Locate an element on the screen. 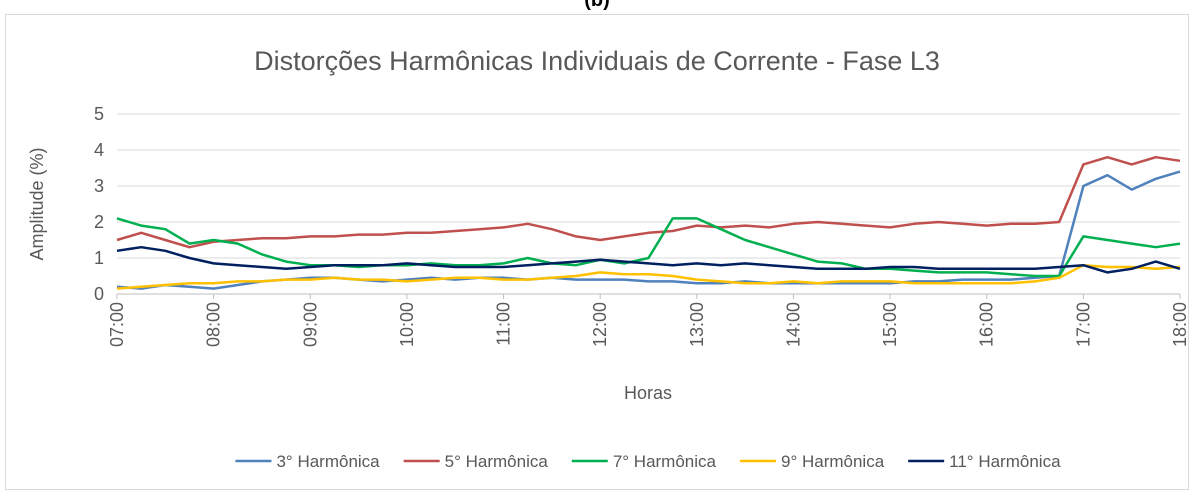  y-axis-label: Amplitude (%) is located at coordinates (37, 203).